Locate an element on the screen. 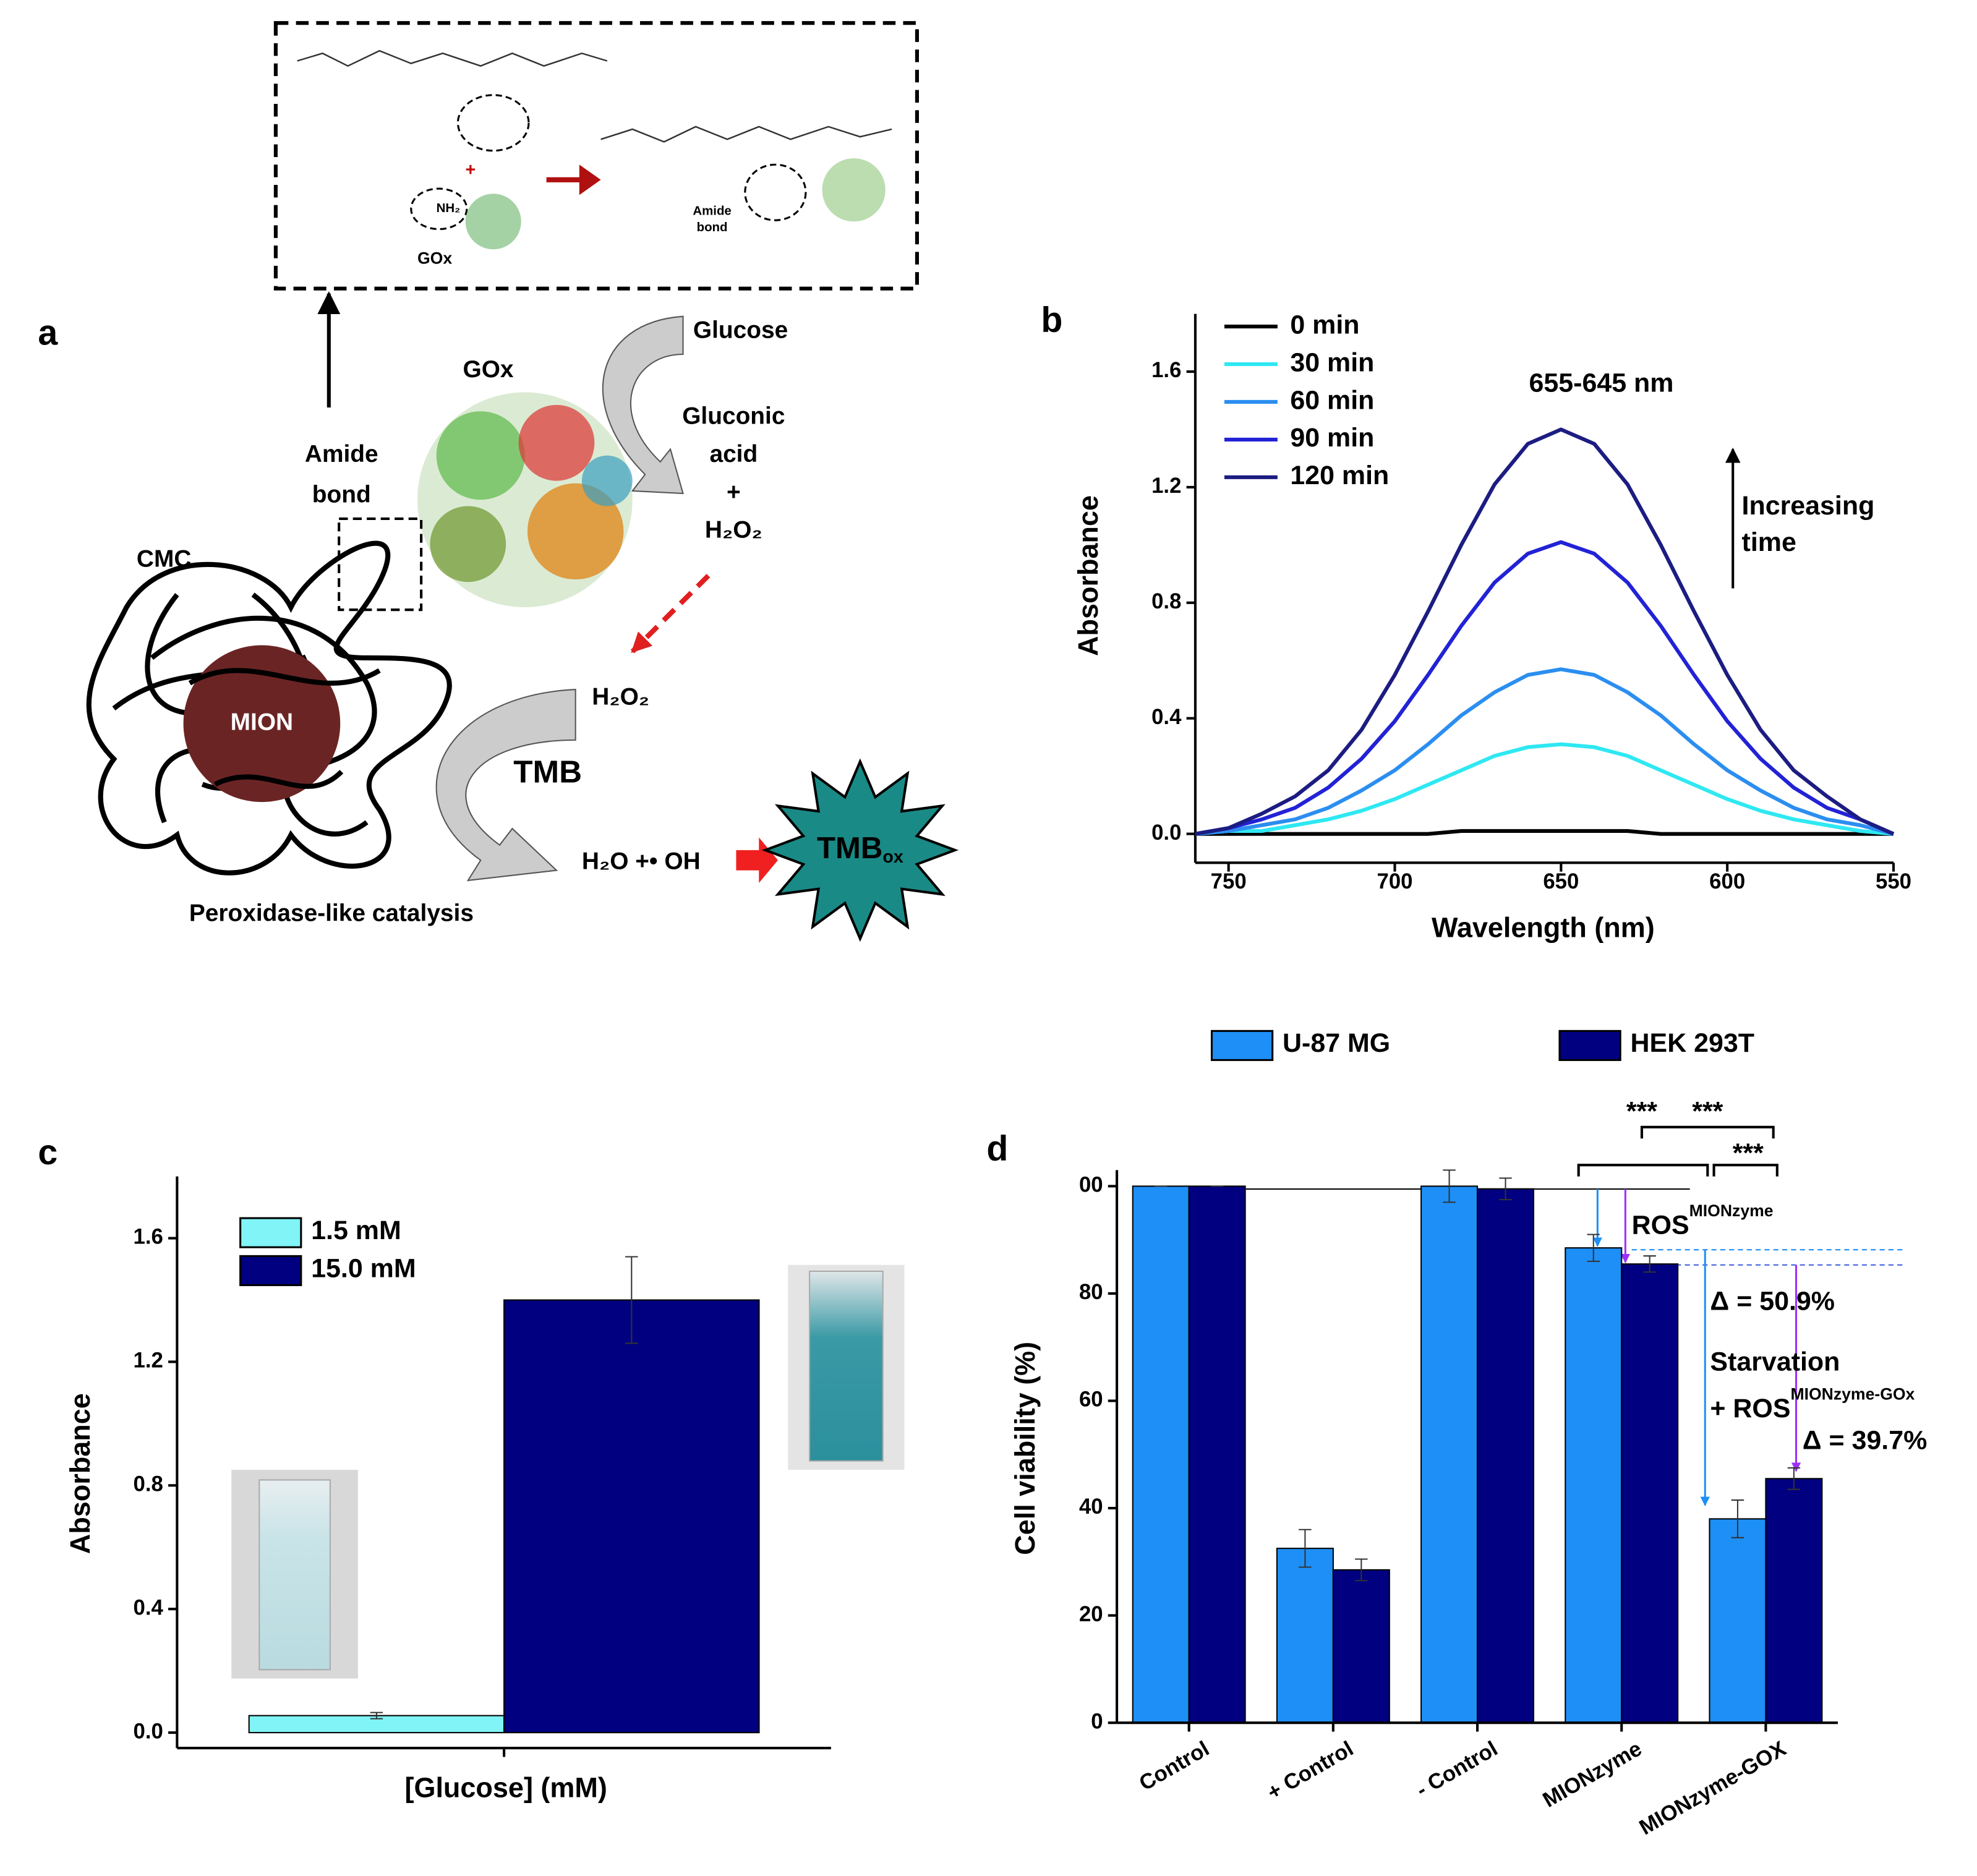 This screenshot has width=1977, height=1876. diagram-label: Gluconic is located at coordinates (733, 416).